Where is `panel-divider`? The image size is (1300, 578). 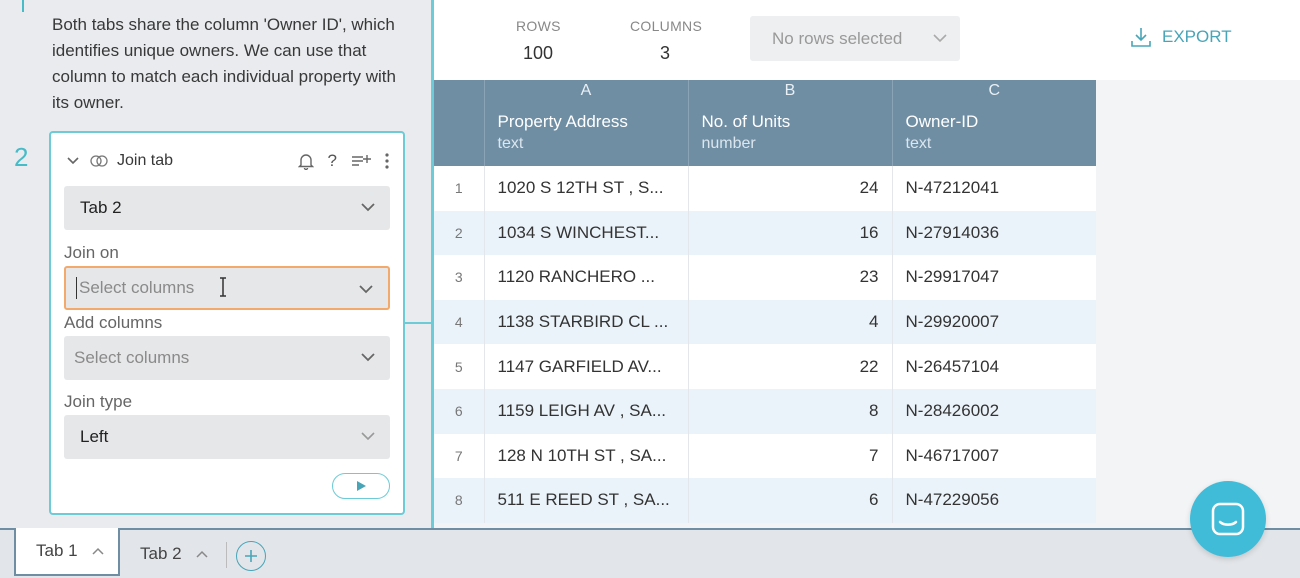
panel-divider is located at coordinates (432, 264).